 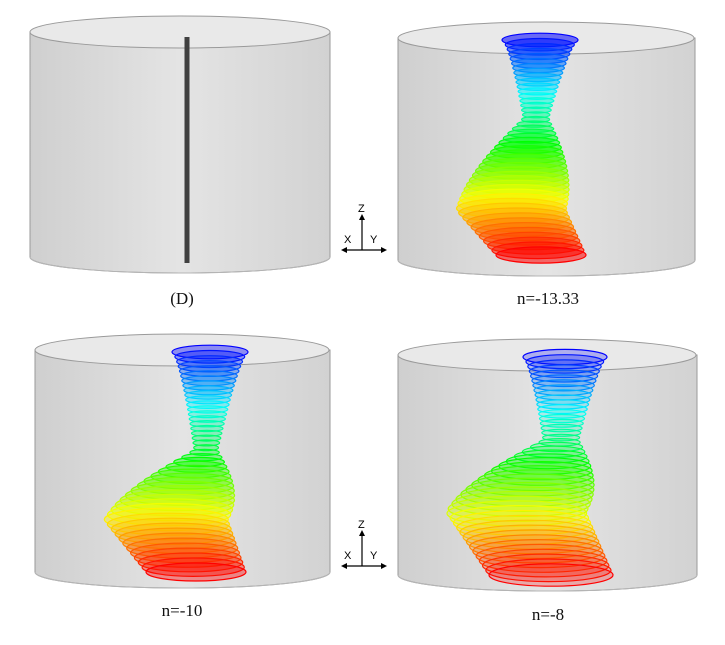 What do you see at coordinates (182, 610) in the screenshot?
I see `panel-caption: n=-10` at bounding box center [182, 610].